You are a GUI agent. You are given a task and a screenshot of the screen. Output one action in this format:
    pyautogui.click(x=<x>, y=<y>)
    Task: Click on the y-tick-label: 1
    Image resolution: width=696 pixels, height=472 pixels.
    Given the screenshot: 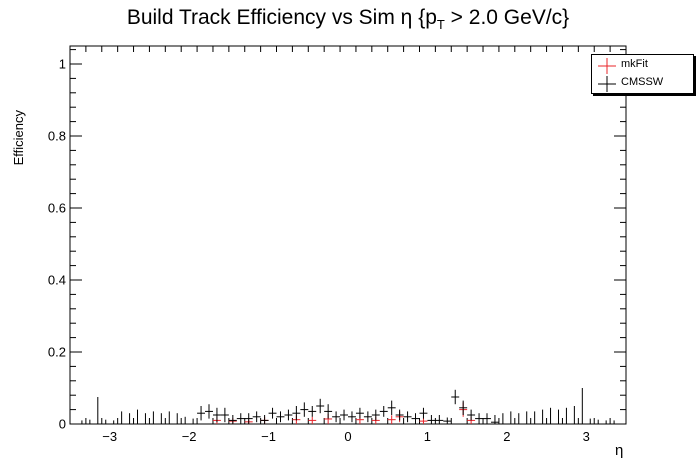 What is the action you would take?
    pyautogui.click(x=62, y=64)
    